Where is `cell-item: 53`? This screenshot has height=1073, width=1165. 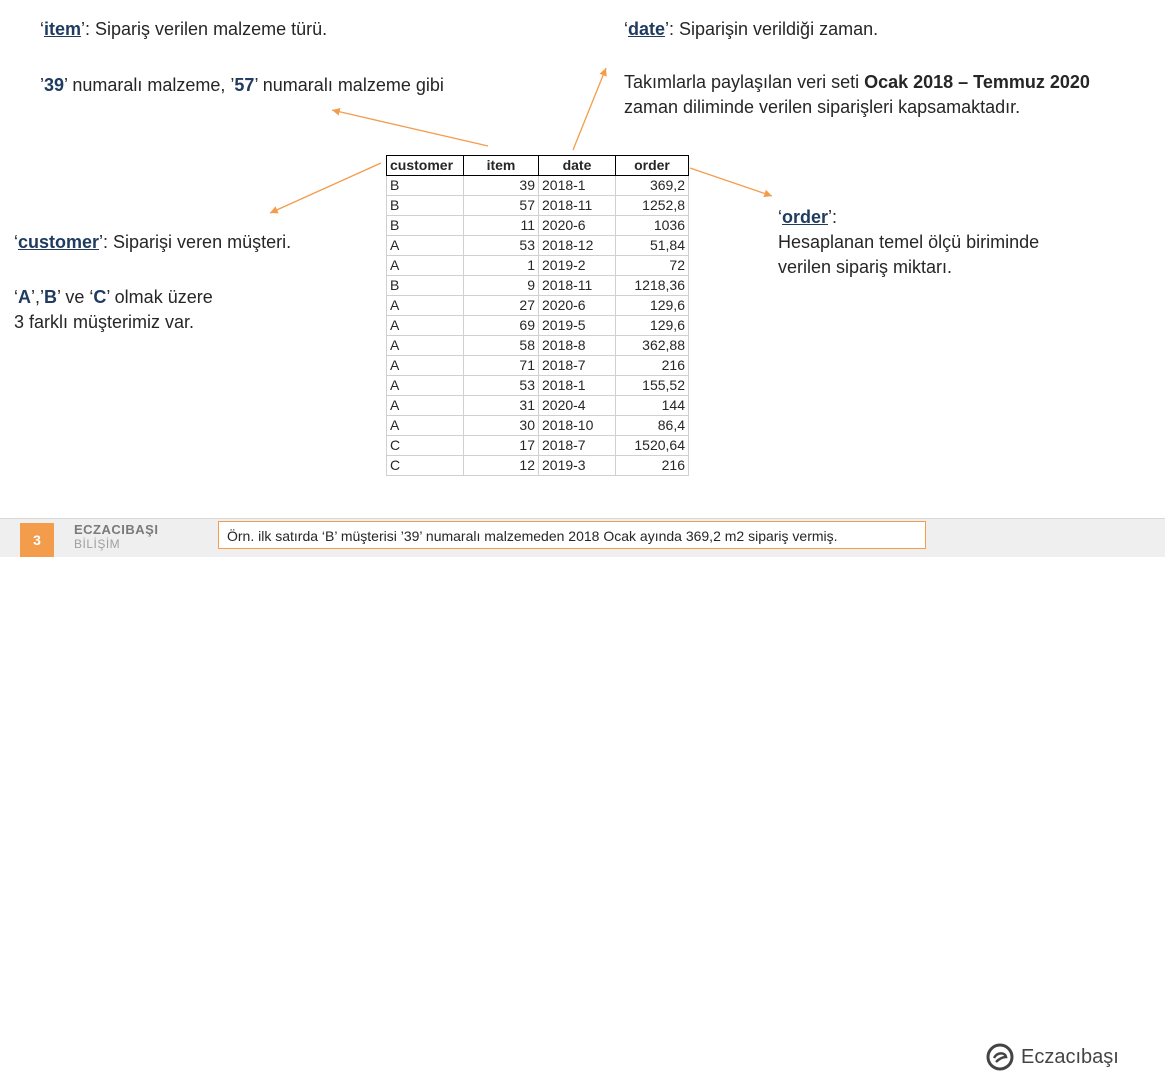
cell-item: 53 is located at coordinates (501, 245).